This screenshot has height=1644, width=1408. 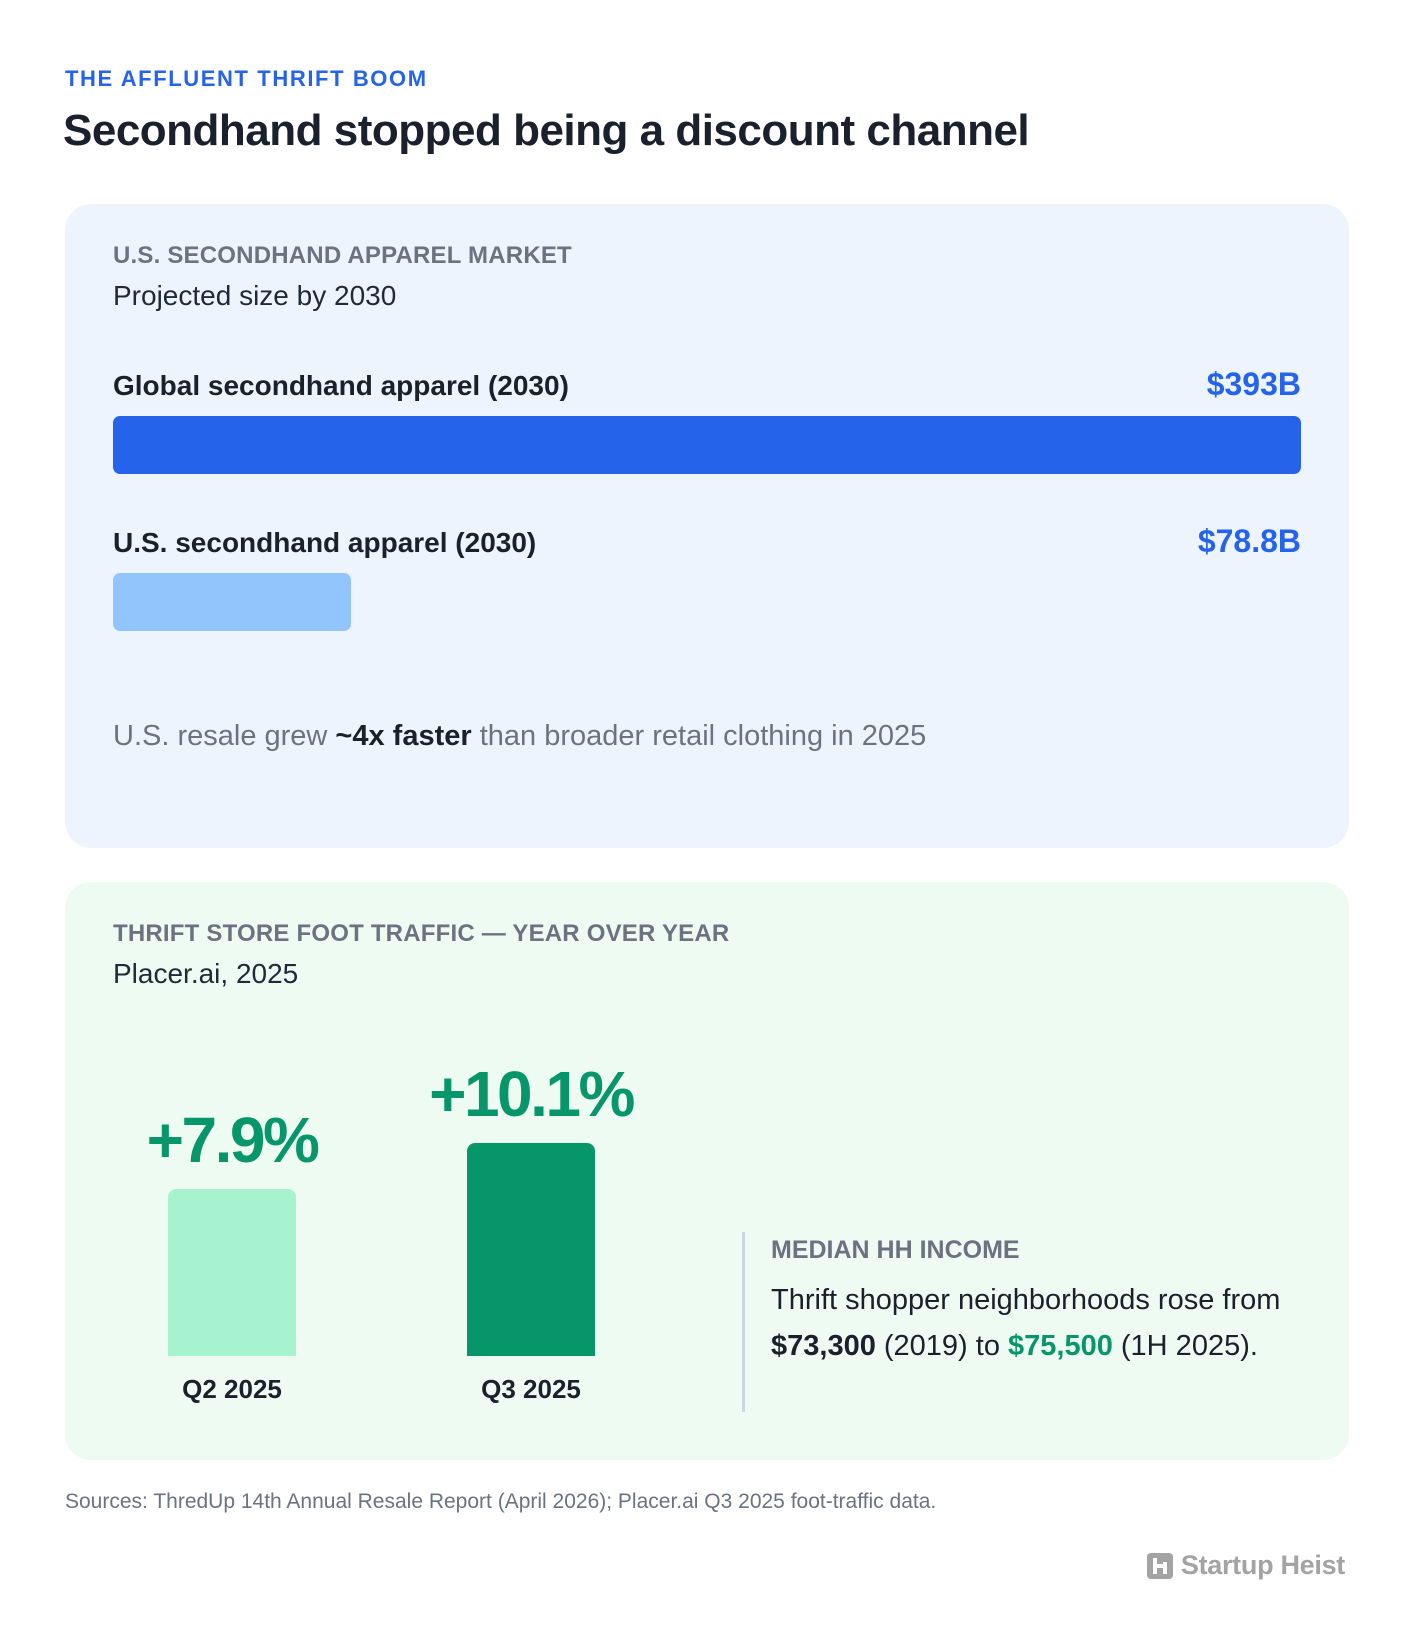 I want to click on vbar-category-label: Q3 2025, so click(x=531, y=1389).